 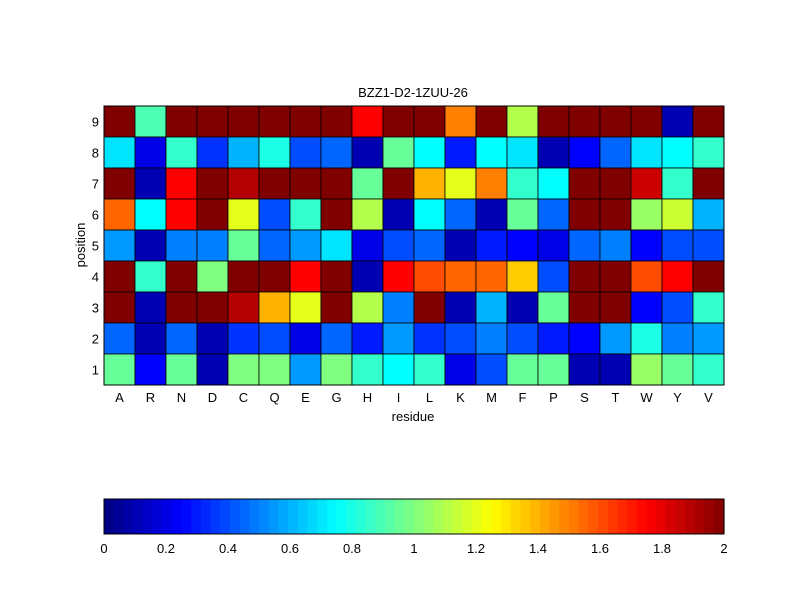 What do you see at coordinates (95, 184) in the screenshot?
I see `y-tick-label: 7` at bounding box center [95, 184].